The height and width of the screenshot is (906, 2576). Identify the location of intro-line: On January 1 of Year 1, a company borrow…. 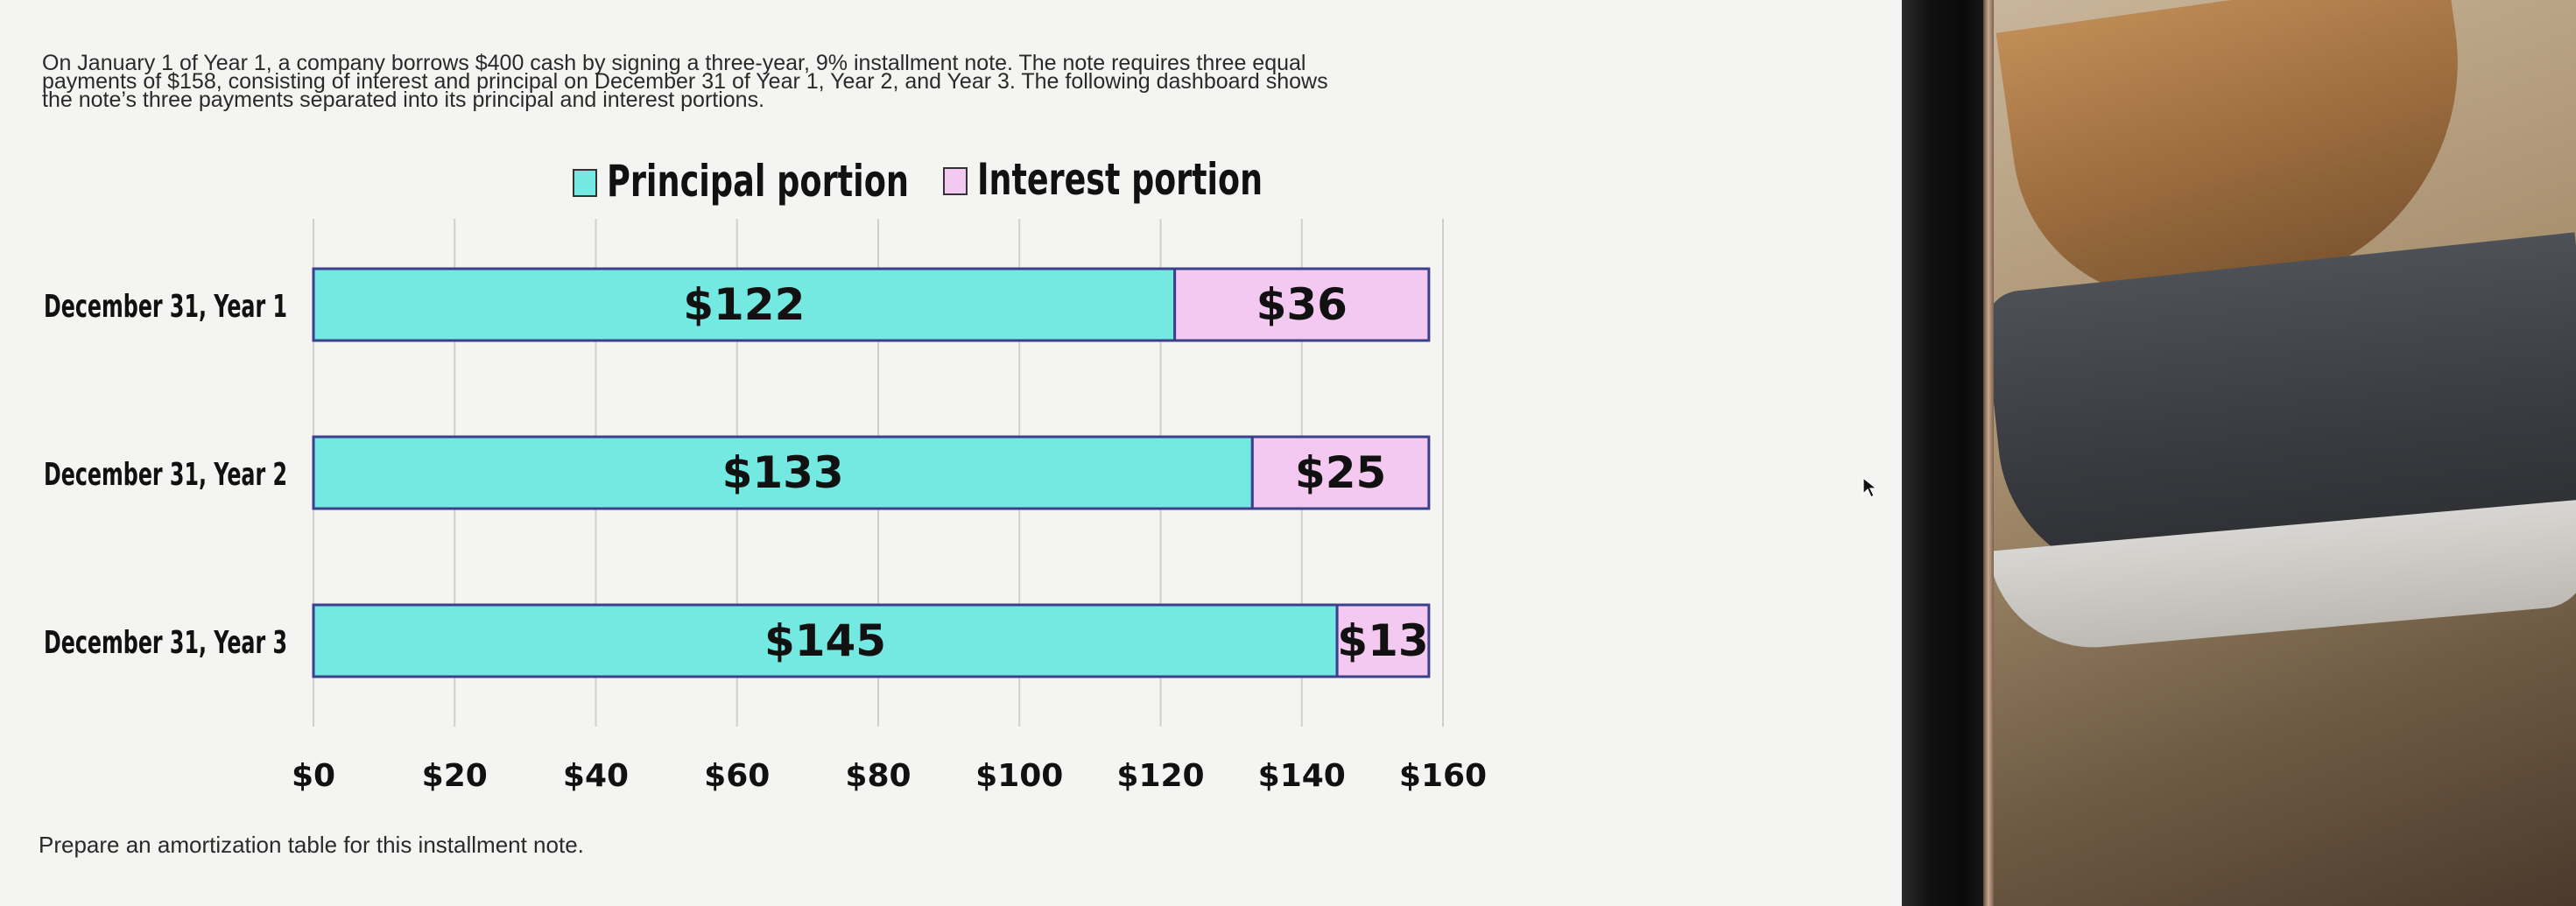
(674, 63).